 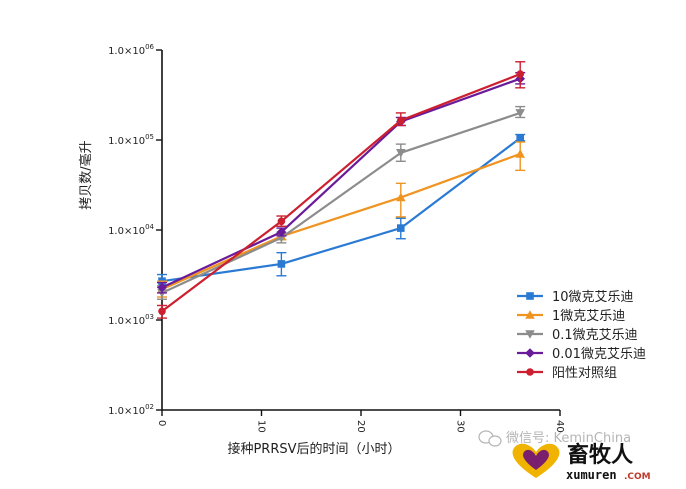 I want to click on brand-tld: .COM, so click(x=637, y=477).